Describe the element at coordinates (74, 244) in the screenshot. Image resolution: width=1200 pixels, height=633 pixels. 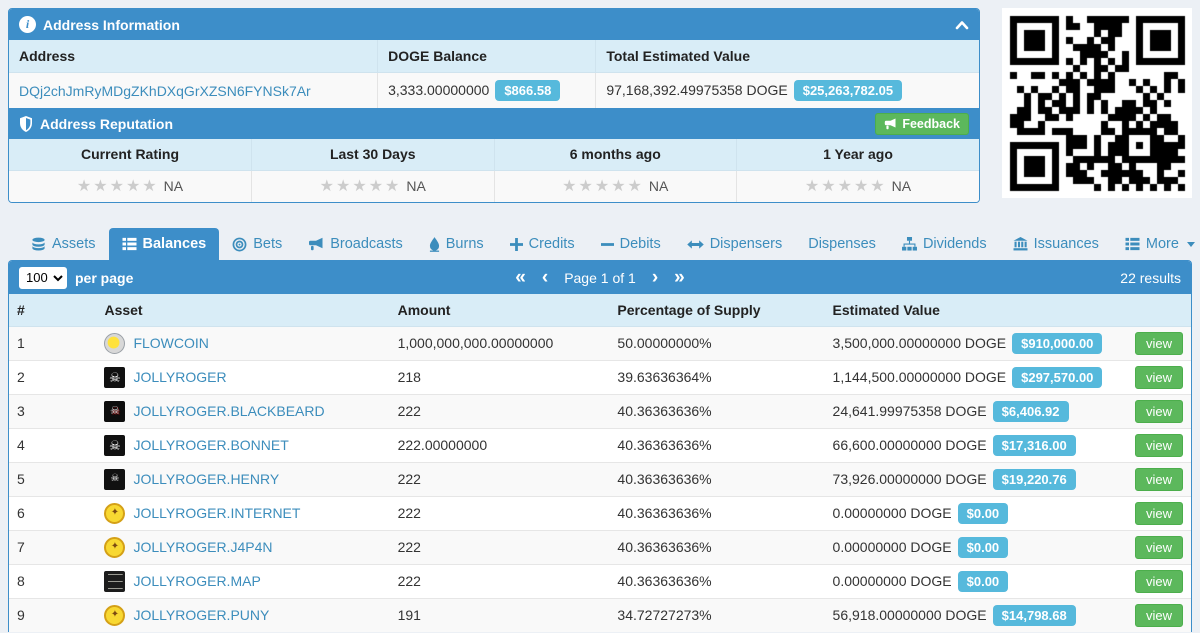
I see `tab-label: Assets` at that location.